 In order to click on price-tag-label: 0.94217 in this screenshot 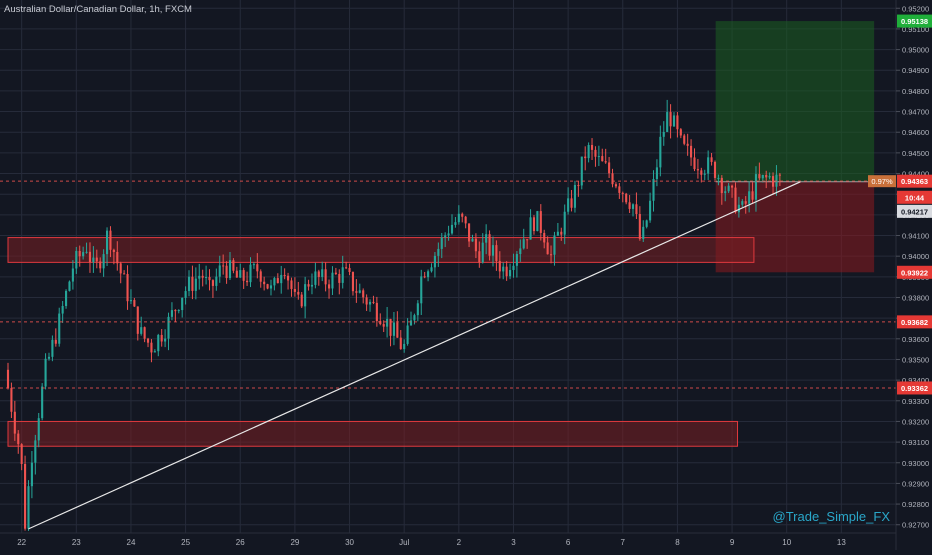, I will do `click(914, 211)`.